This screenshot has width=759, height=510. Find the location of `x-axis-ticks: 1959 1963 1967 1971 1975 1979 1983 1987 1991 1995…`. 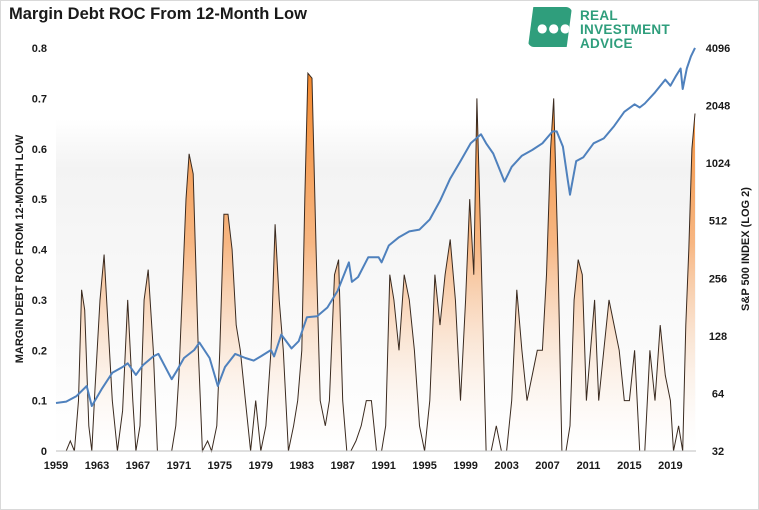

x-axis-ticks: 1959 1963 1967 1971 1975 1979 1983 1987 1991 1995… is located at coordinates (363, 466).